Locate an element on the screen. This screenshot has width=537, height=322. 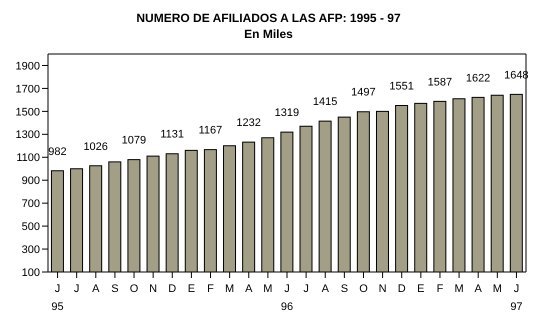
y-tick-label: 300 is located at coordinates (31, 250).